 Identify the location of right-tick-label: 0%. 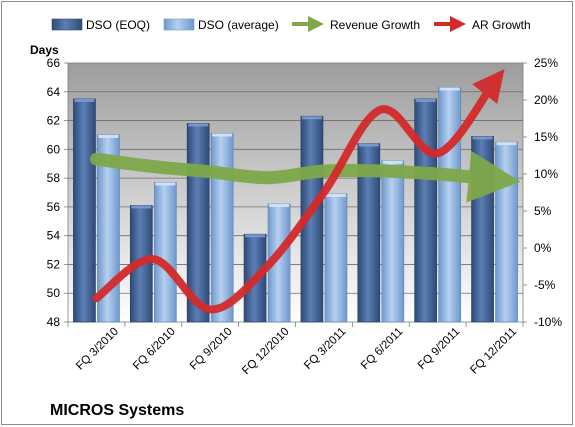
(543, 248).